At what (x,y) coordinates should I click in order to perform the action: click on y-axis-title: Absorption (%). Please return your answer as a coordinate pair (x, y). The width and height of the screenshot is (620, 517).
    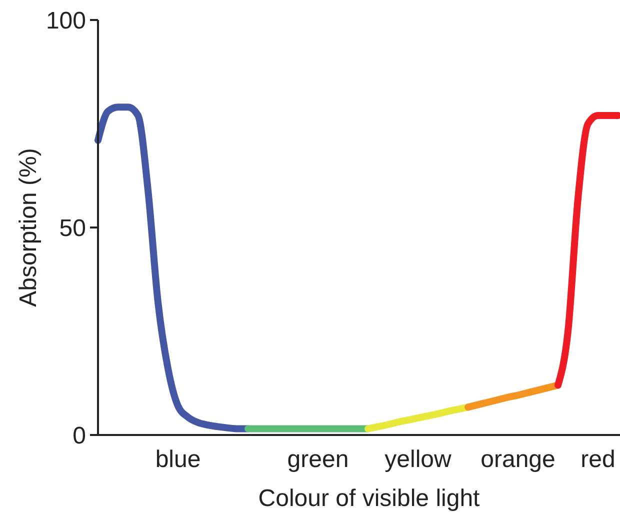
    Looking at the image, I should click on (28, 227).